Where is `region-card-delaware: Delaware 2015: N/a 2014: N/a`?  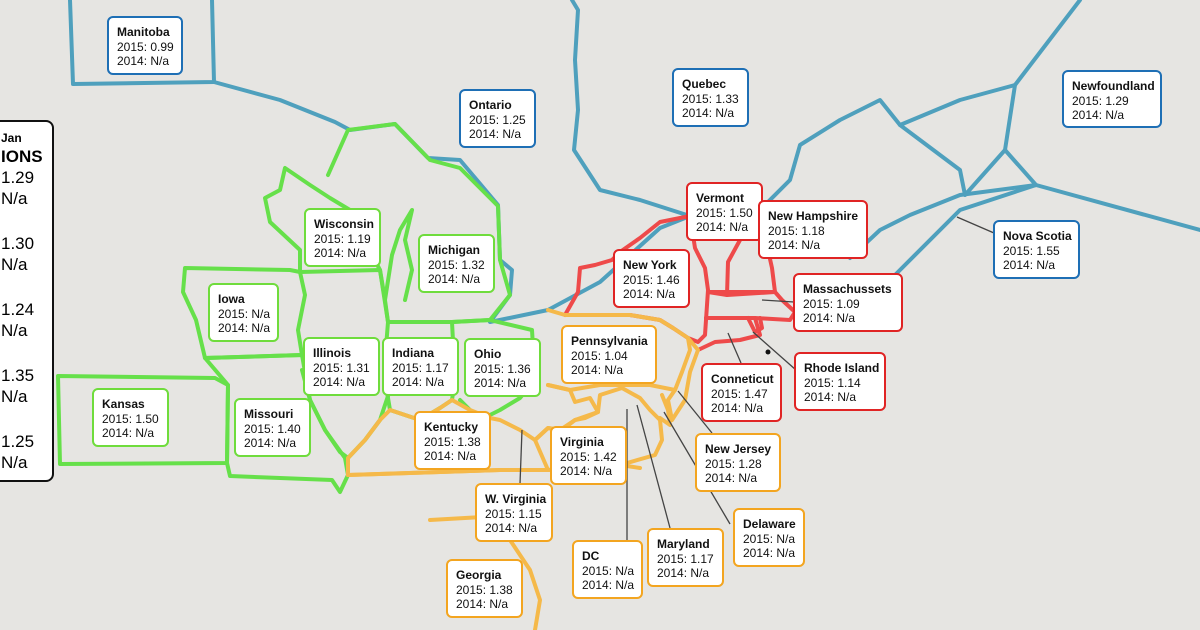
region-card-delaware: Delaware 2015: N/a 2014: N/a is located at coordinates (769, 537).